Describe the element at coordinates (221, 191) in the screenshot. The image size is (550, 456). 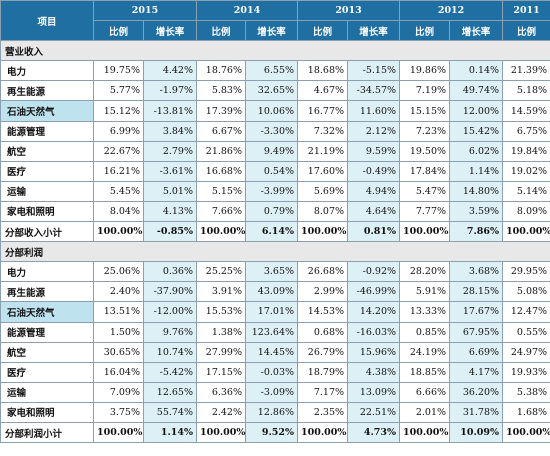
I see `ratio-cell: 5.15%` at that location.